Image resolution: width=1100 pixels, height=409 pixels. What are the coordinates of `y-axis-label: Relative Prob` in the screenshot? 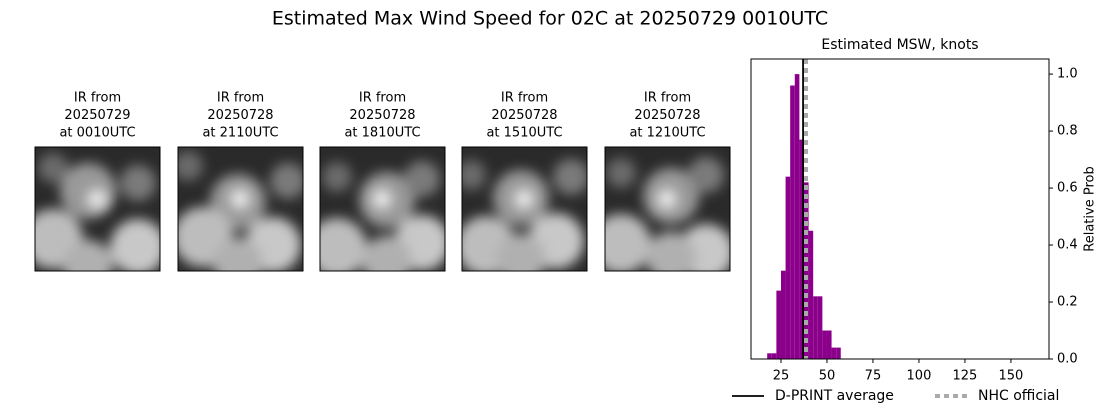 It's located at (1090, 208).